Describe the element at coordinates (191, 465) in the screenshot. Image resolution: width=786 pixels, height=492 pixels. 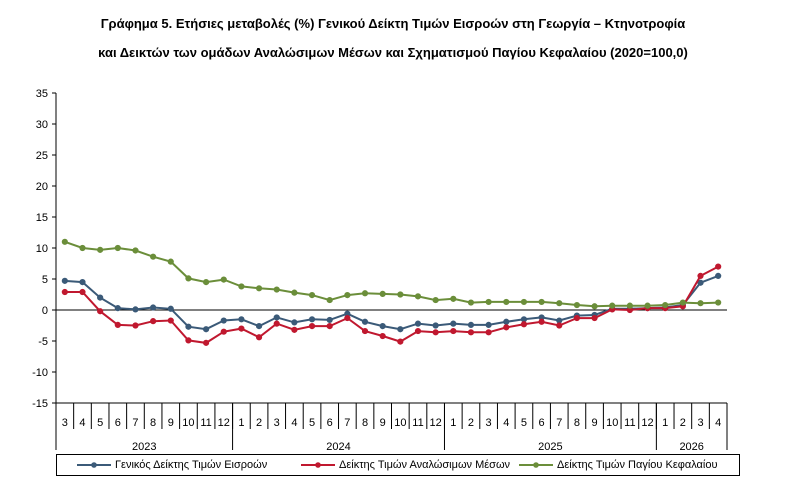
I see `legend-label-general: Γενικός Δείκτης Τιμών Εισροών` at that location.